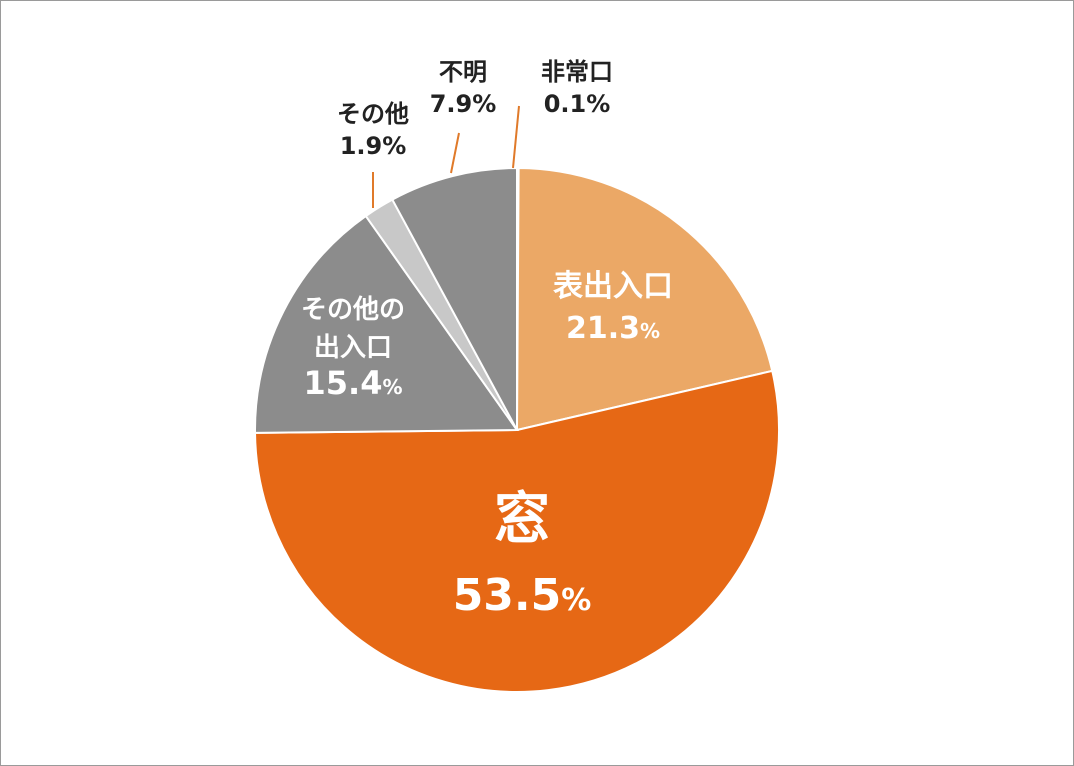 The image size is (1074, 766). What do you see at coordinates (577, 72) in the screenshot?
I see `slice-label-0: 非常口` at bounding box center [577, 72].